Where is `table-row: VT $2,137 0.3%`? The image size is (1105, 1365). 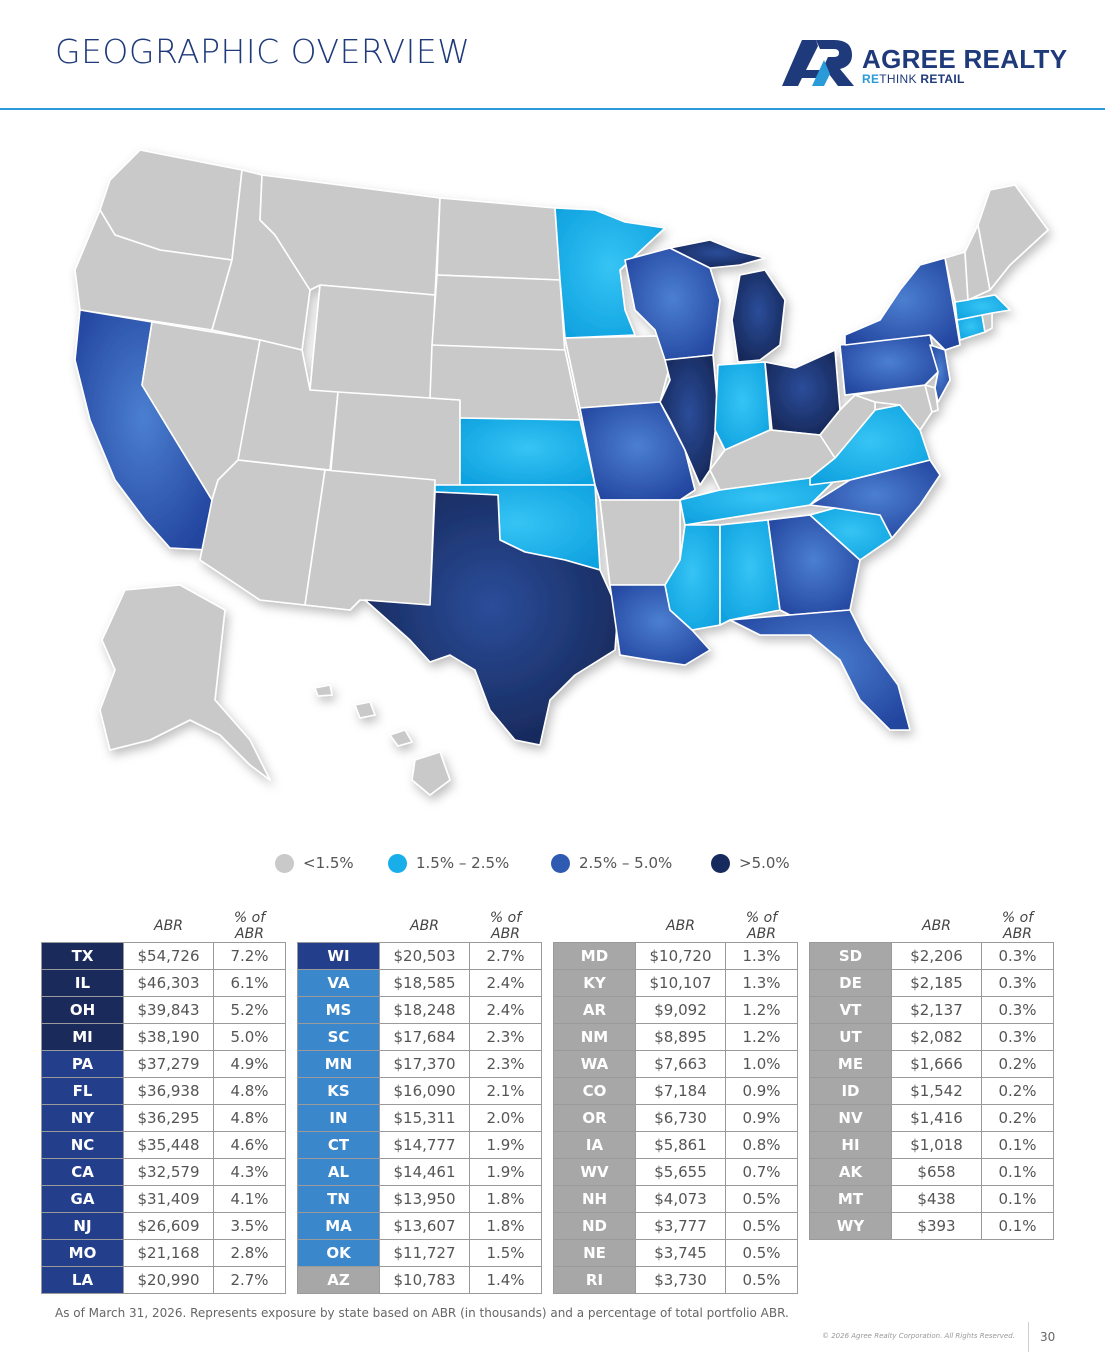
table-row: VT $2,137 0.3% is located at coordinates (931, 1010).